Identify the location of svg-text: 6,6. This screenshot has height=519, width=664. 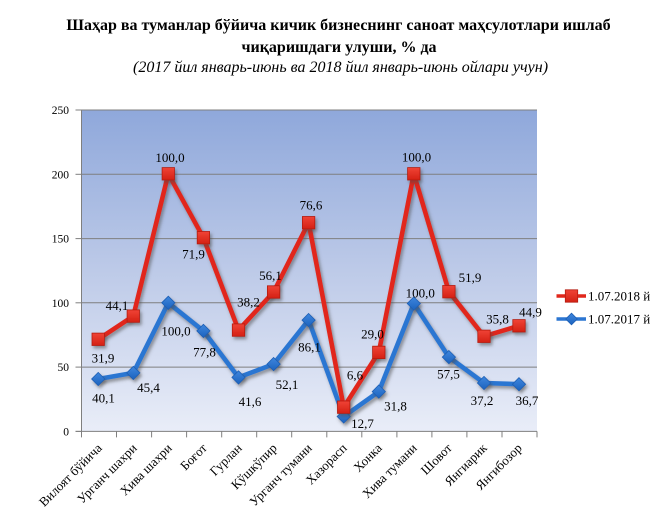
(355, 375).